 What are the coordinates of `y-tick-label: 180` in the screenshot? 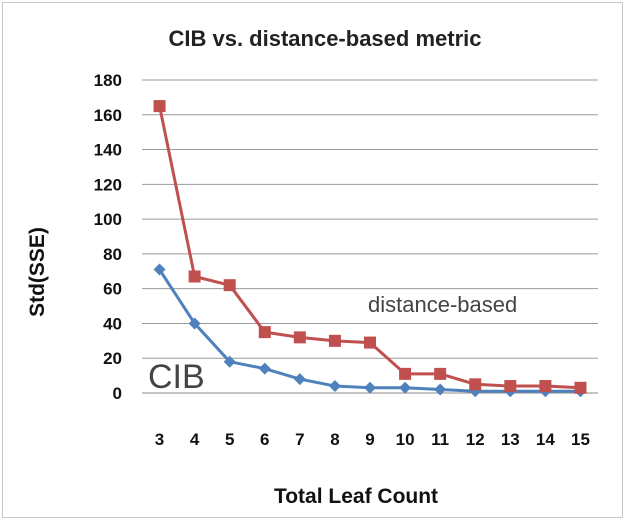 It's located at (108, 80).